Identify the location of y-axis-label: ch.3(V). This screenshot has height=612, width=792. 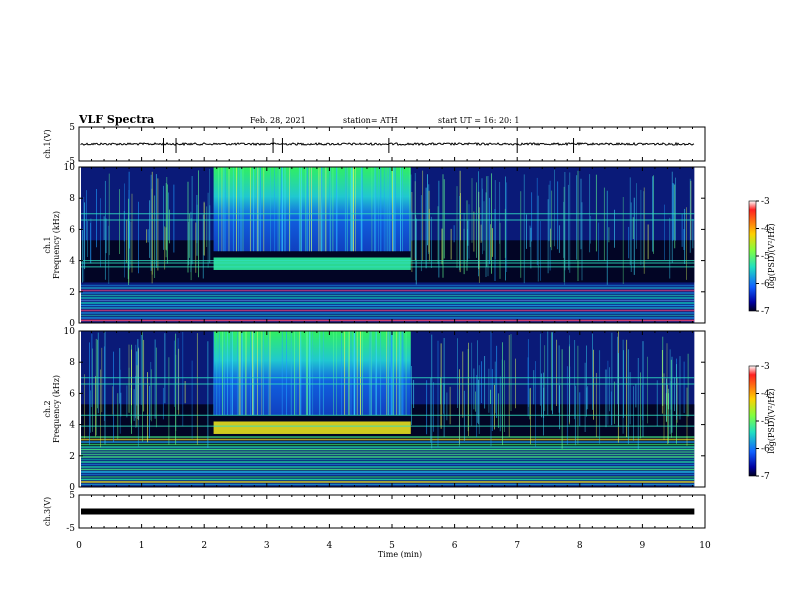
(47, 511).